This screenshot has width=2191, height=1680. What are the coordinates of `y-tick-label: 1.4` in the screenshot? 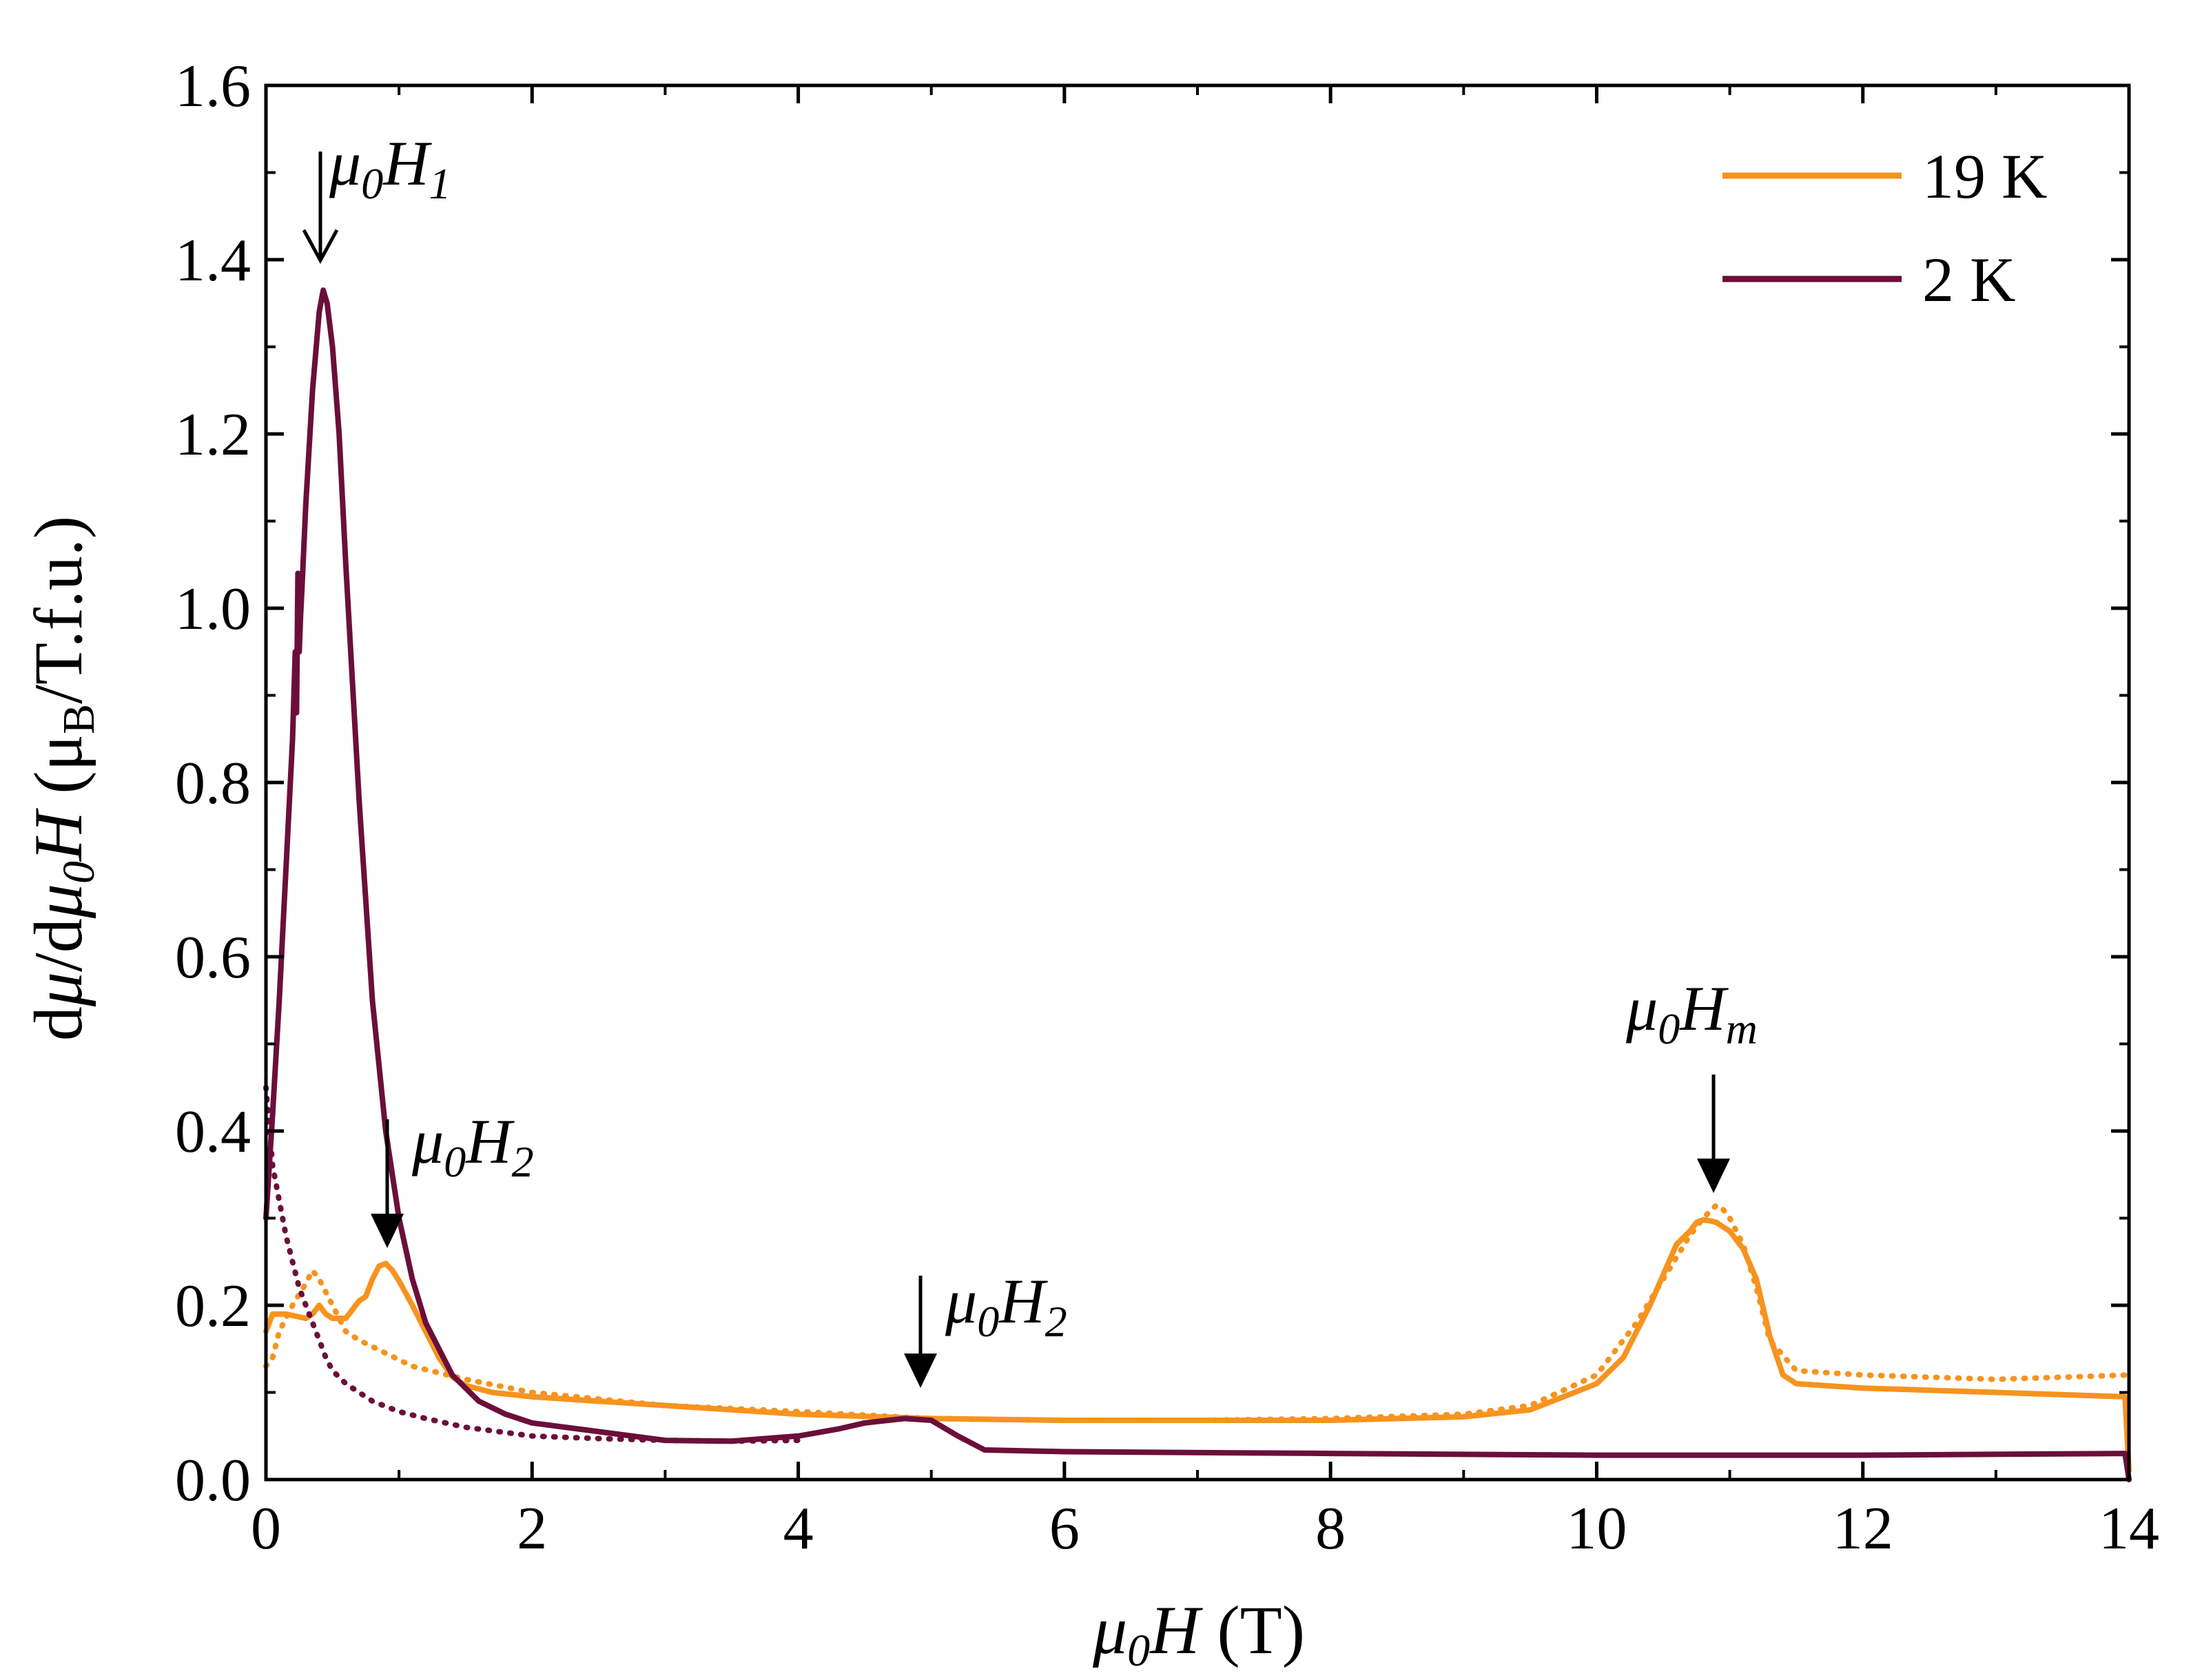 It's located at (213, 260).